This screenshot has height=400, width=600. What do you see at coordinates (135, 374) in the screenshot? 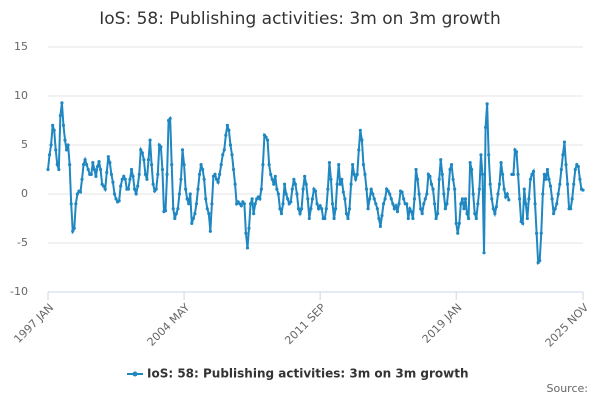
I see `legend-marker` at bounding box center [135, 374].